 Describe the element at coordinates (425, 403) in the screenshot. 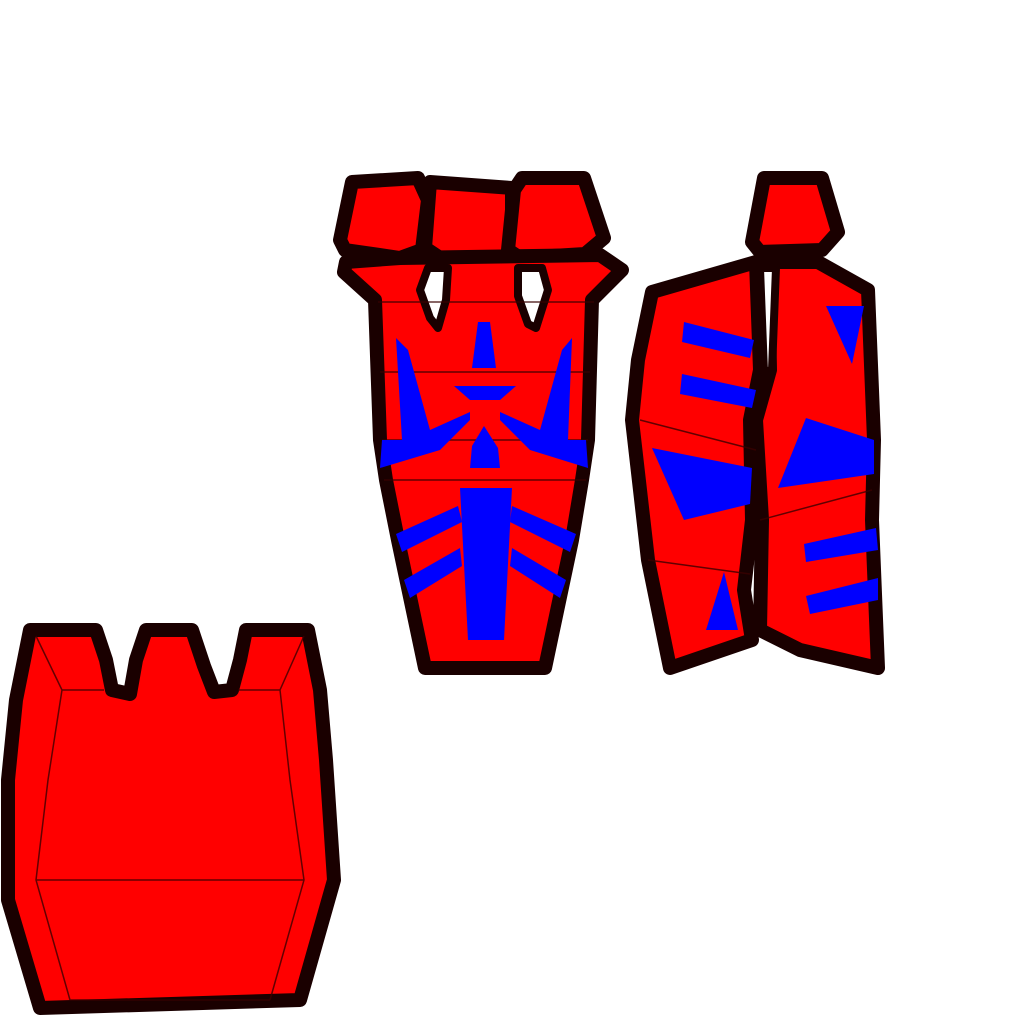

I see `emblem-left-wing` at that location.